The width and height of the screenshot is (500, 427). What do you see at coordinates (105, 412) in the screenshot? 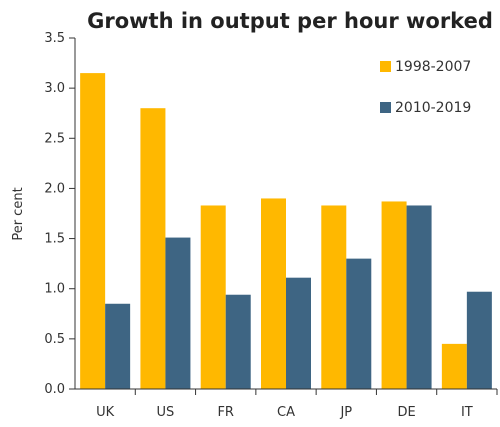
I see `x-tick-label: UK` at bounding box center [105, 412].